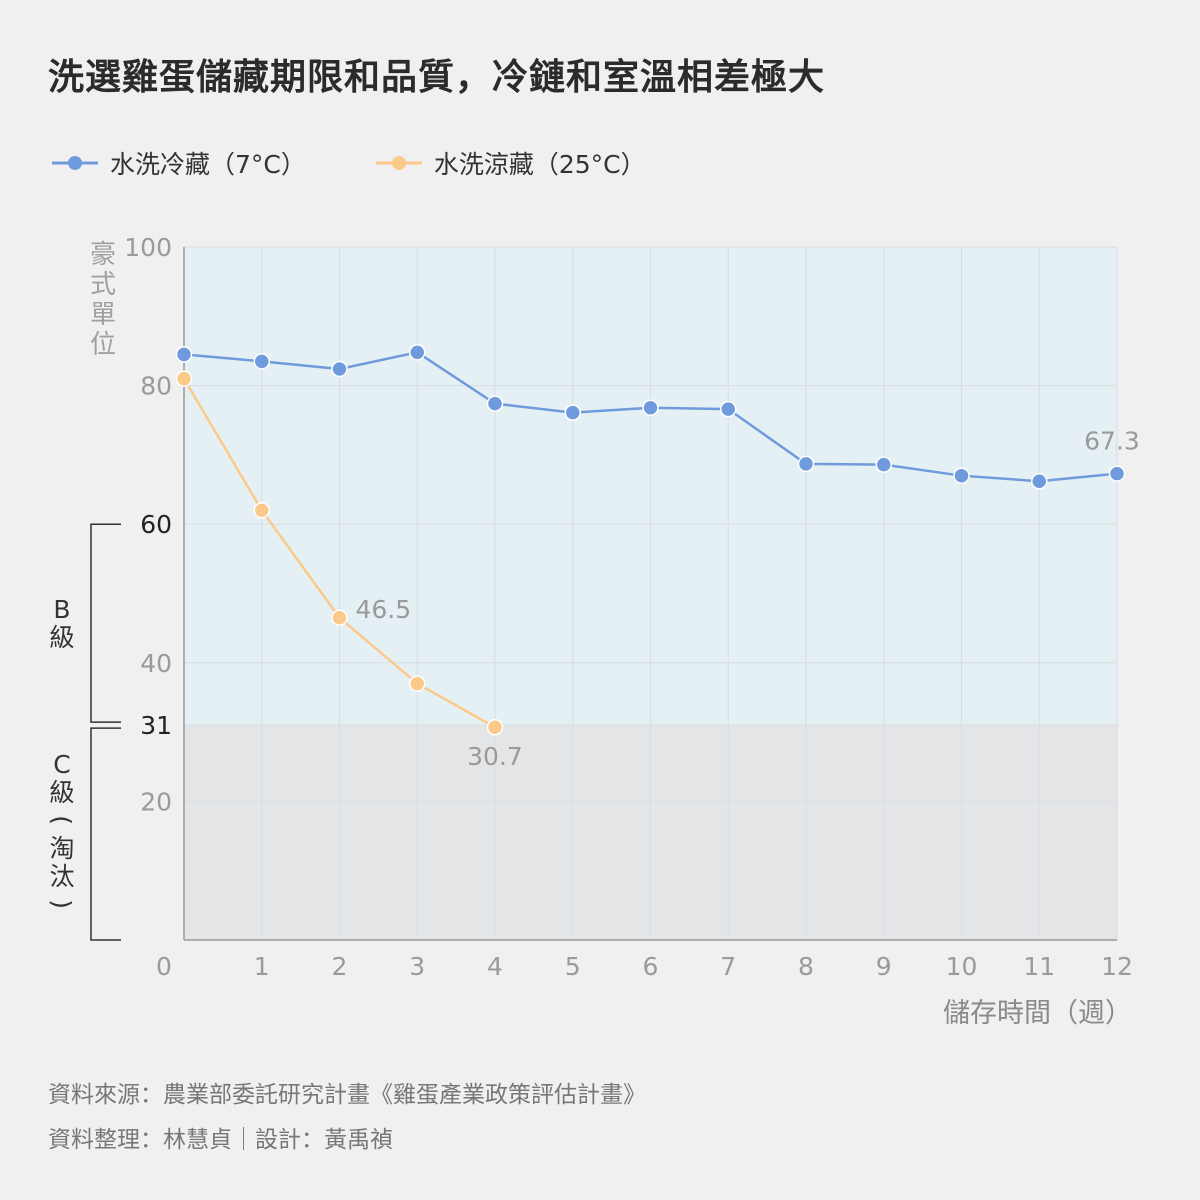 The image size is (1200, 1200). What do you see at coordinates (61, 609) in the screenshot?
I see `grade-label-char: B` at bounding box center [61, 609].